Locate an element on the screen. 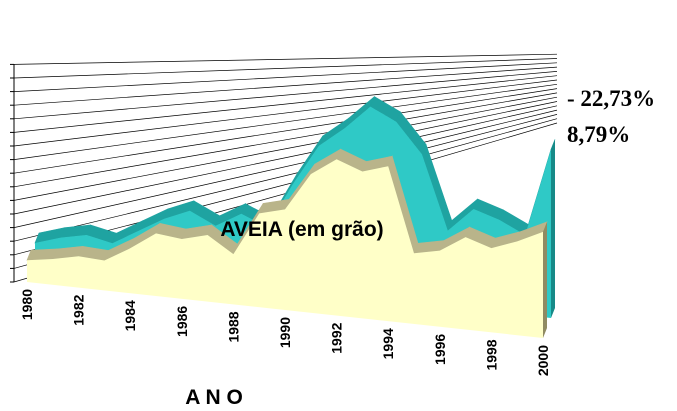 The height and width of the screenshot is (411, 677). x-tick-label: 1990 is located at coordinates (285, 332).